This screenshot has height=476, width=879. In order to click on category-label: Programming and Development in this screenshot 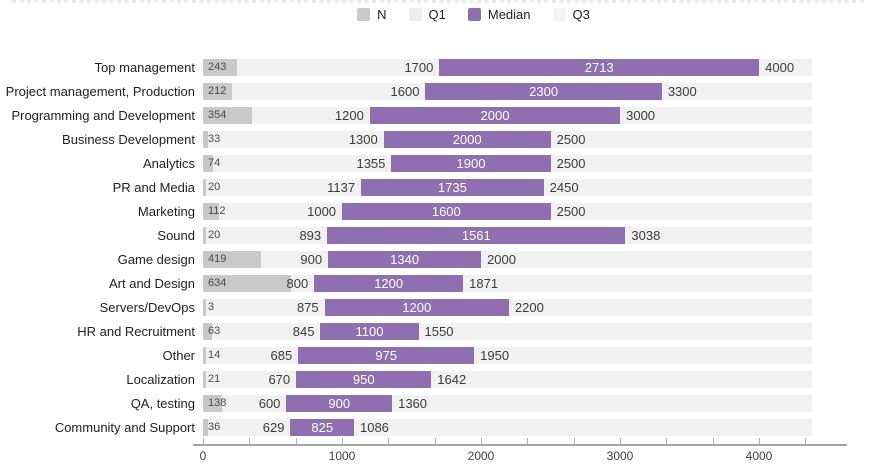, I will do `click(103, 115)`.